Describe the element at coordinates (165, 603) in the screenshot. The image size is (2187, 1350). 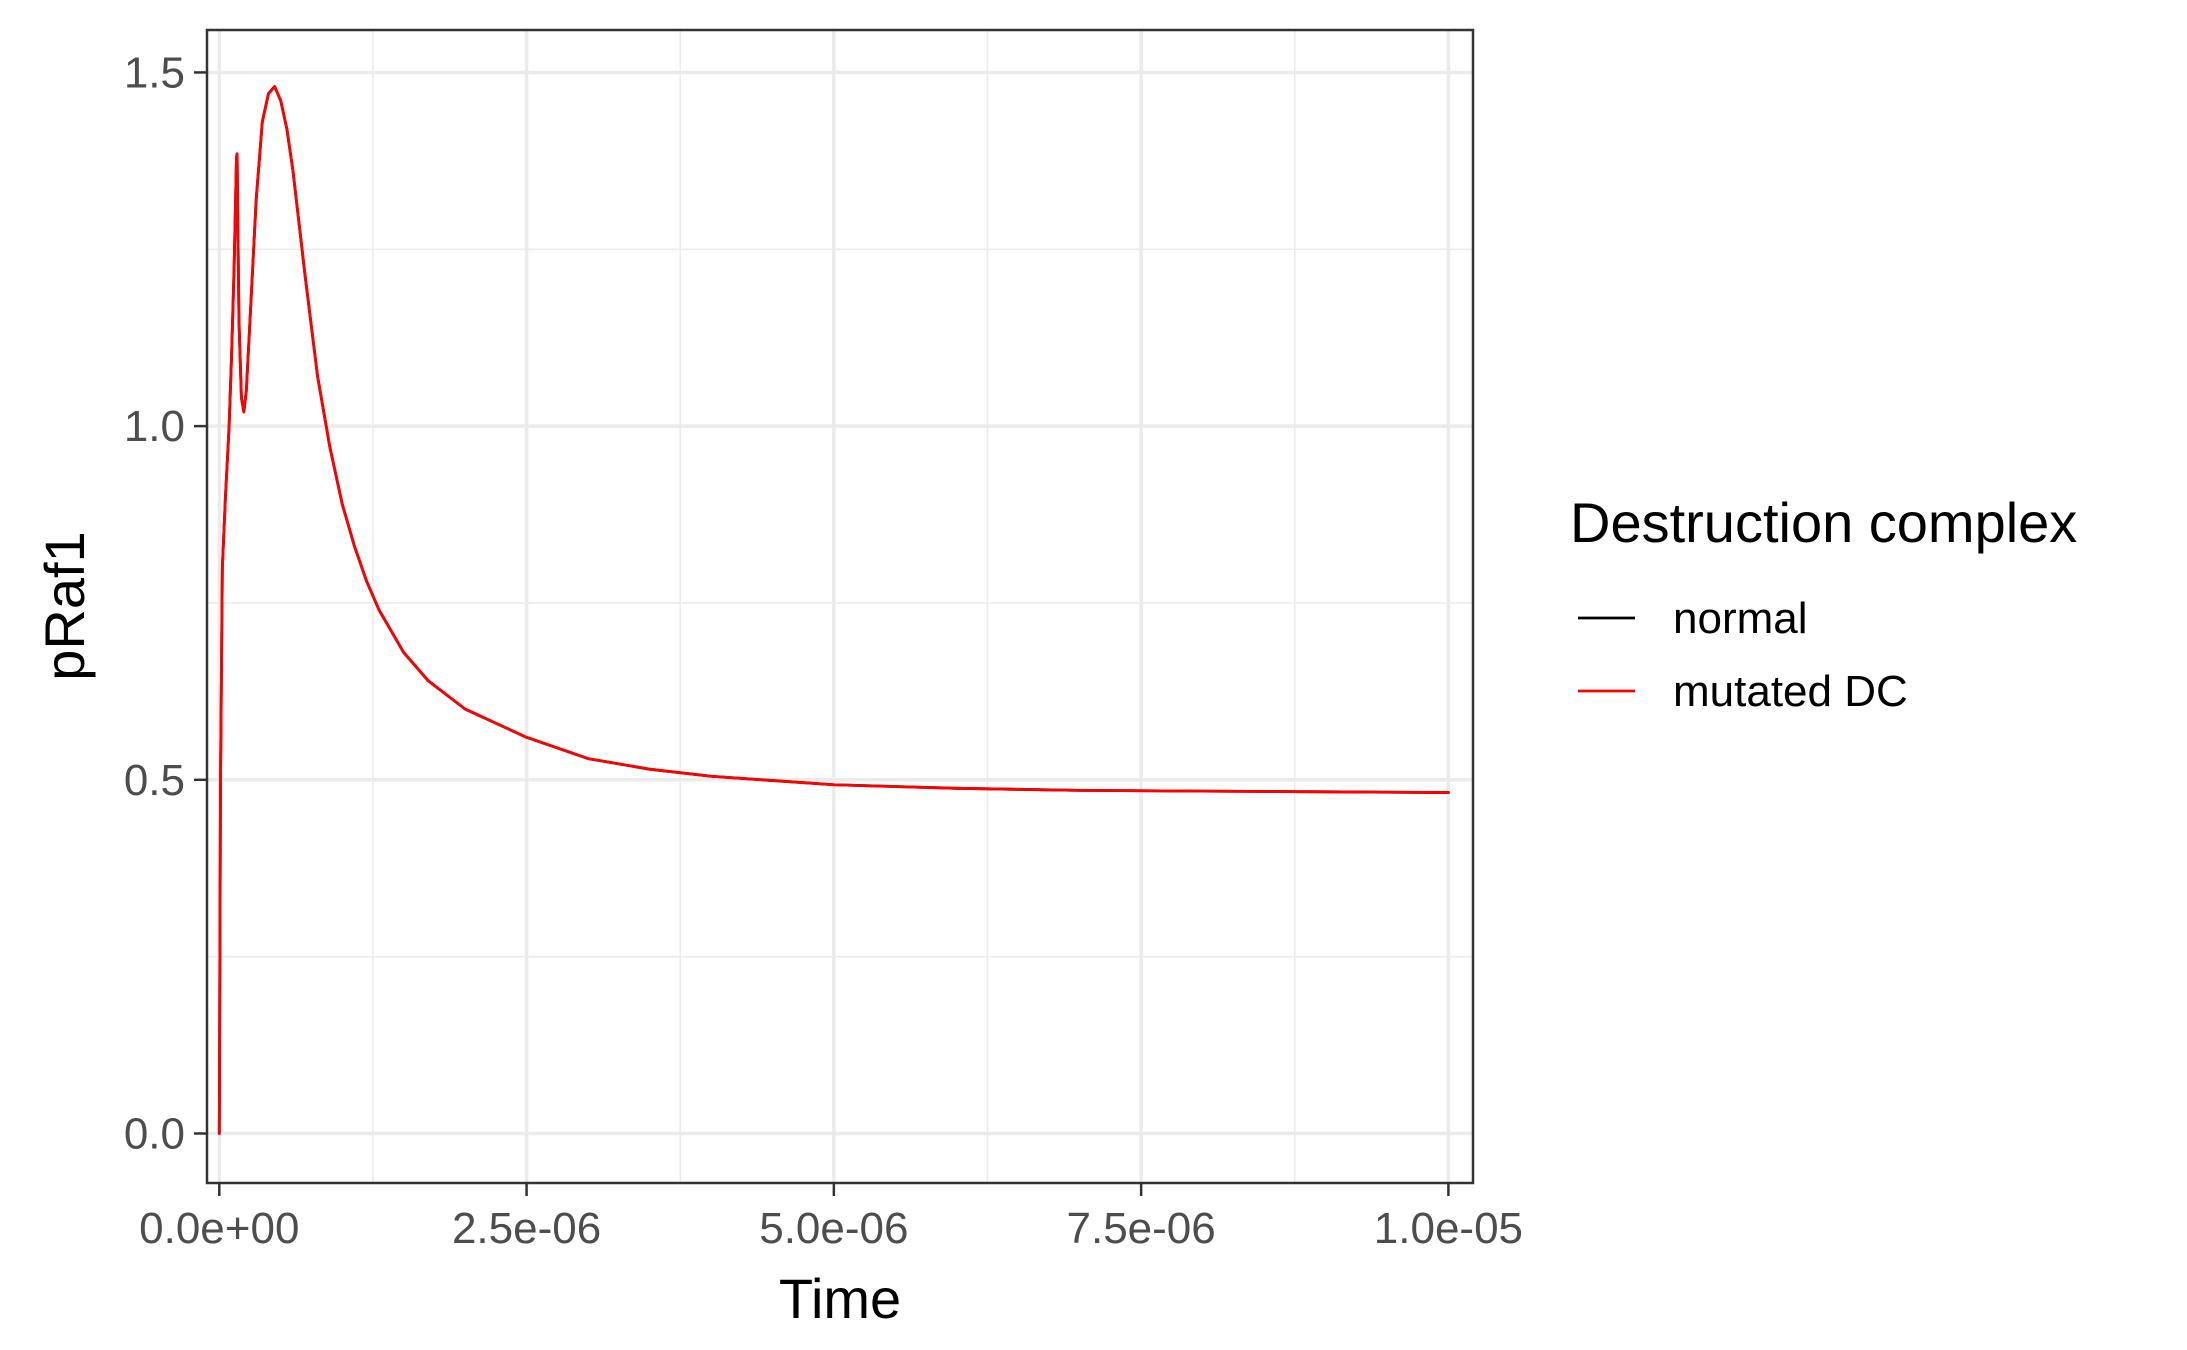
I see `y-axis: 0.0 0.5 1.0 1.5` at that location.